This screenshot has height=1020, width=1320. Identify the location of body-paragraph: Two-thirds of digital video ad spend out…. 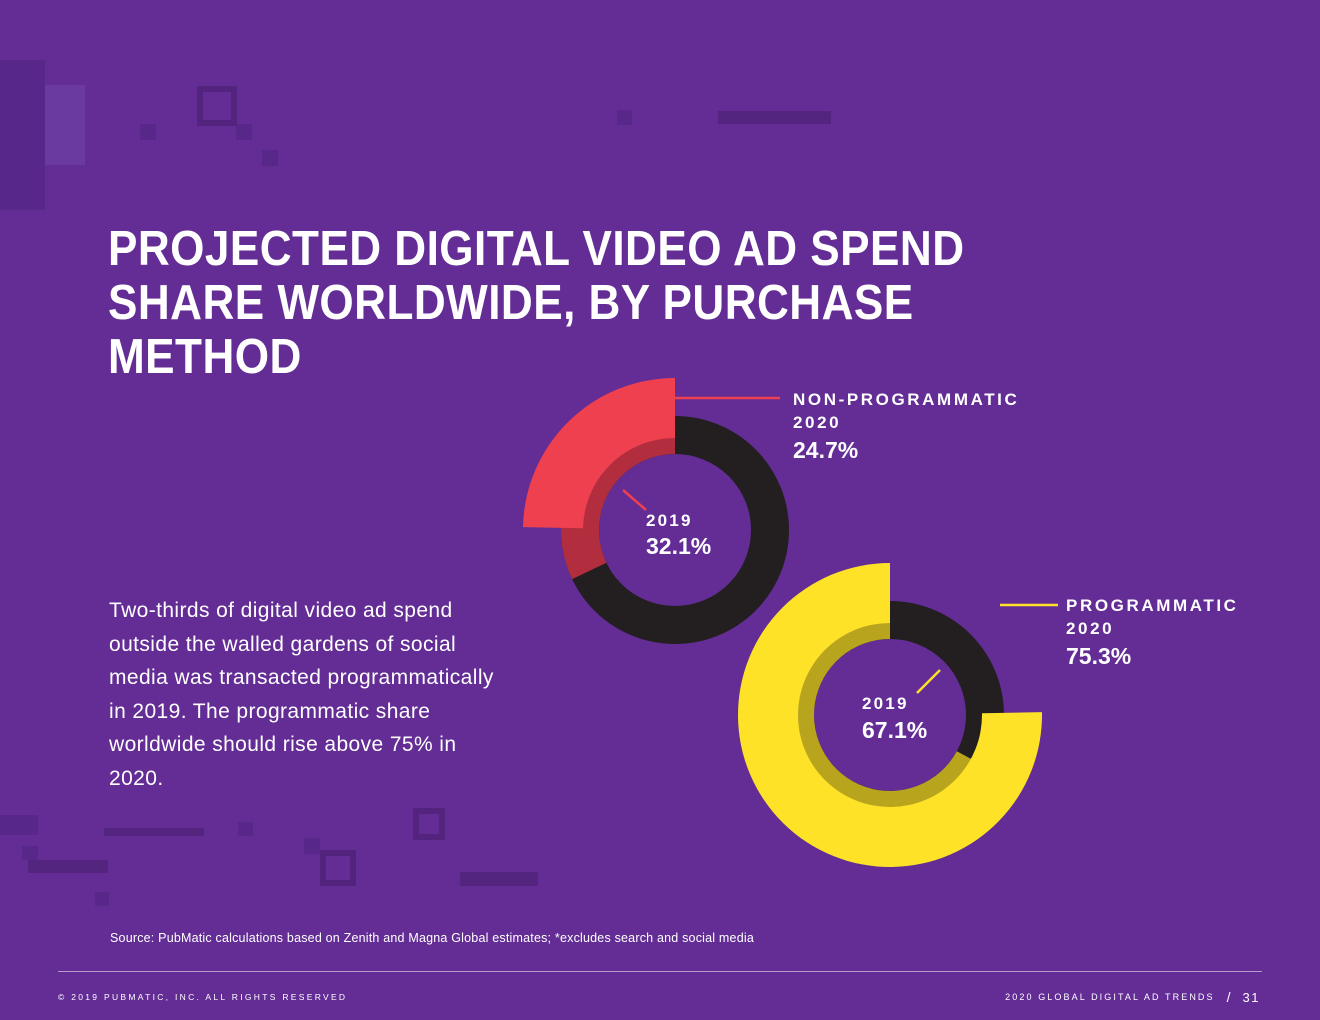
(301, 694).